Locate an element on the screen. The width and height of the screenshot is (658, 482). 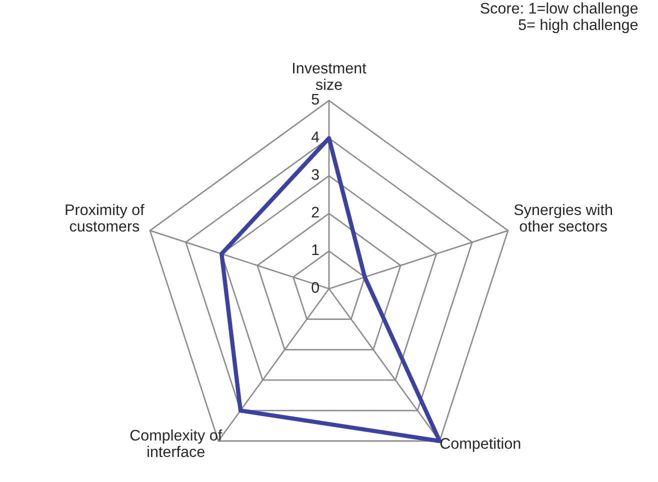
y-tick-label: 2 is located at coordinates (315, 212).